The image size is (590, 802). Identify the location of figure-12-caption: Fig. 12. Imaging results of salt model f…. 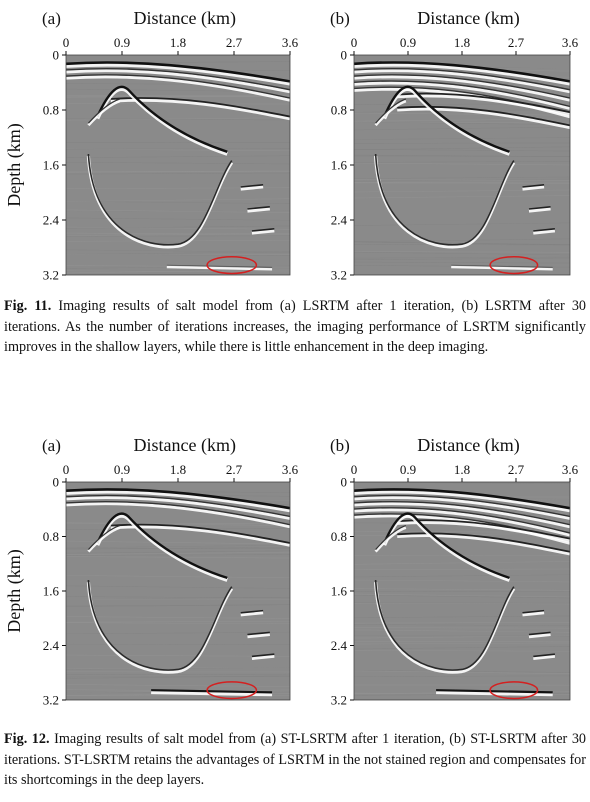
(295, 760).